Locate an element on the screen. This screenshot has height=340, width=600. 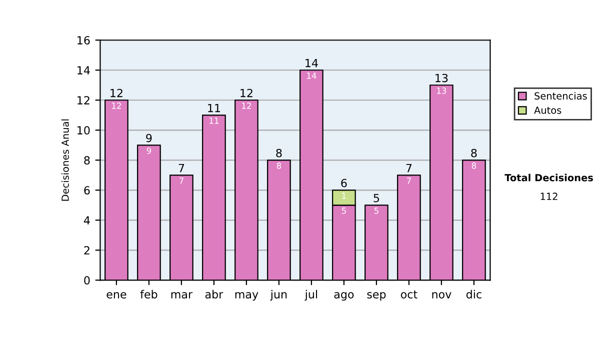
x-tick-label: may is located at coordinates (246, 296).